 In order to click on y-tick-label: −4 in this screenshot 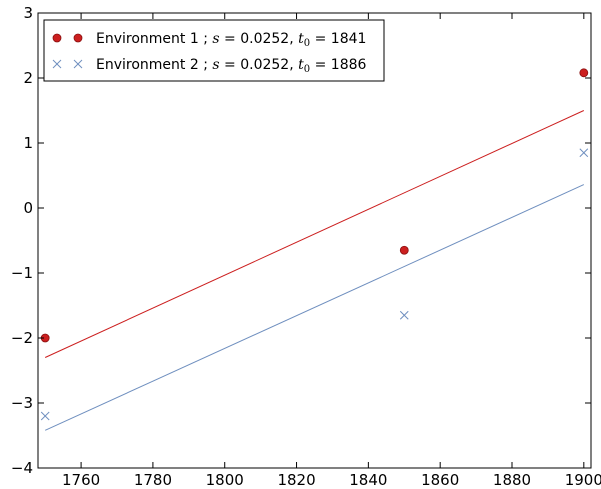, I will do `click(22, 468)`.